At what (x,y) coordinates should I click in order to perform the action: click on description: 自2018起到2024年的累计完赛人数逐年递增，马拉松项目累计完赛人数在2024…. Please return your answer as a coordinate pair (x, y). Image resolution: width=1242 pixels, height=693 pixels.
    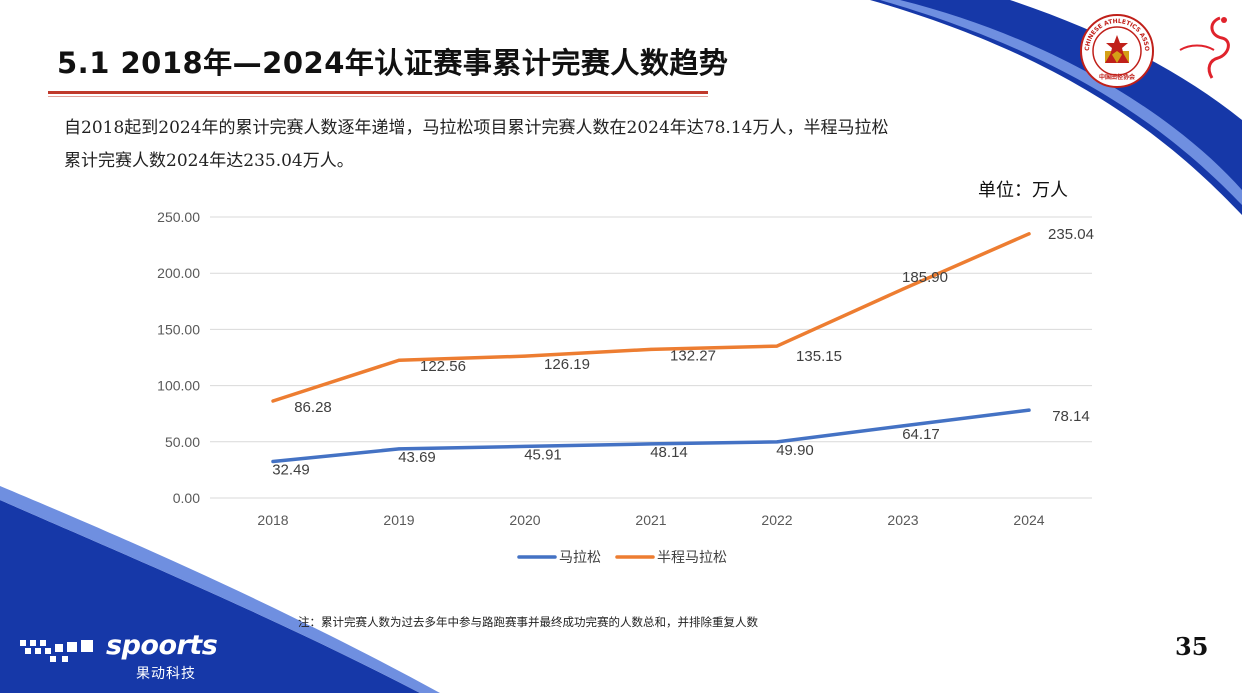
    Looking at the image, I should click on (554, 145).